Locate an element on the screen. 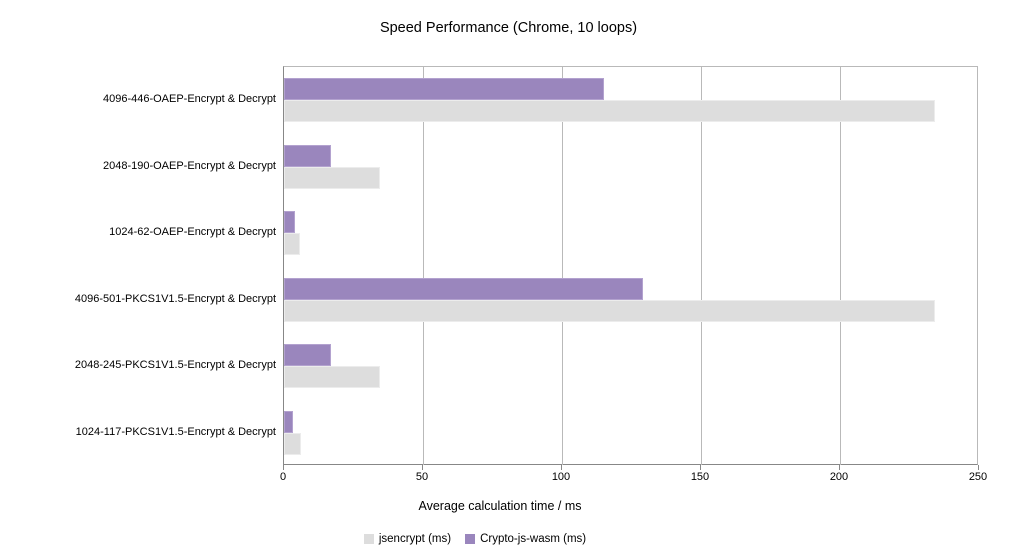 Image resolution: width=1017 pixels, height=558 pixels. x-tick-label: 150 is located at coordinates (700, 477).